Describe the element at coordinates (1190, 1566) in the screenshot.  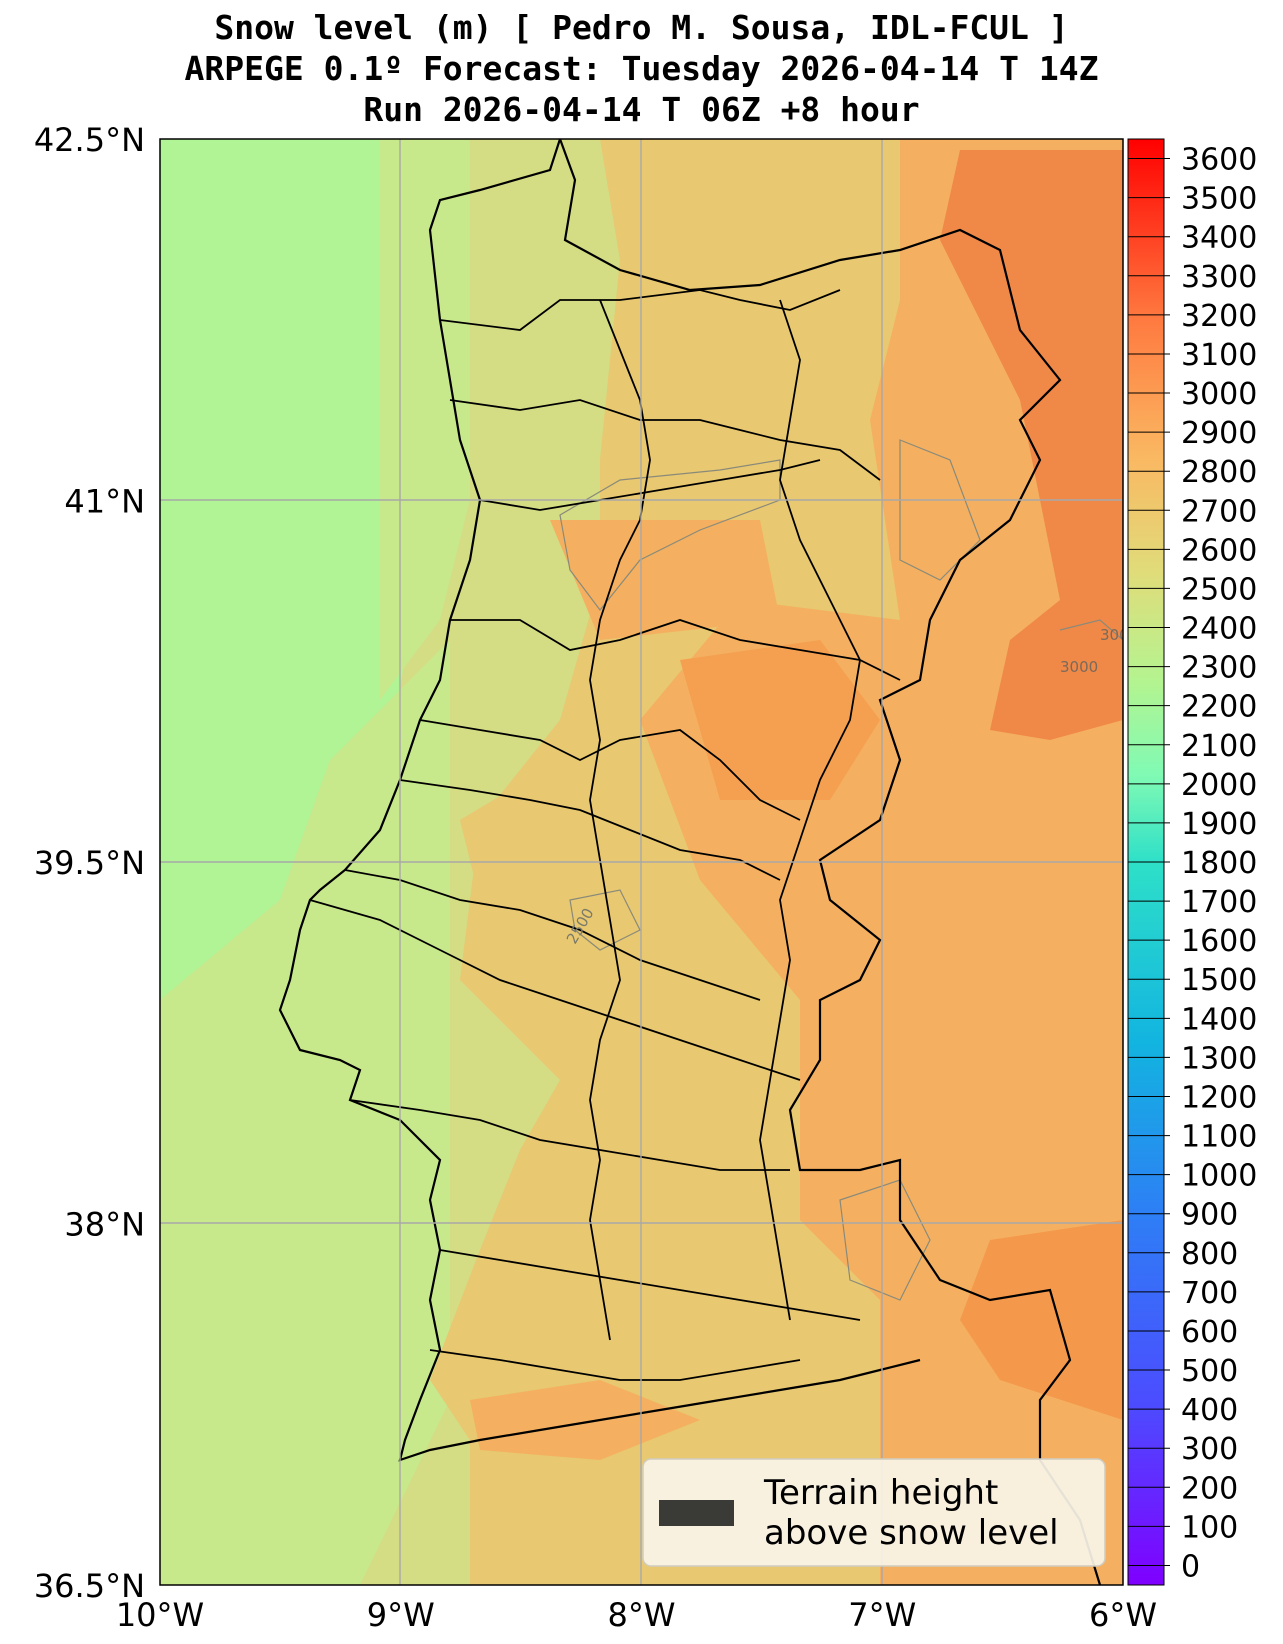
I see `colorbar-tick-label: 0` at that location.